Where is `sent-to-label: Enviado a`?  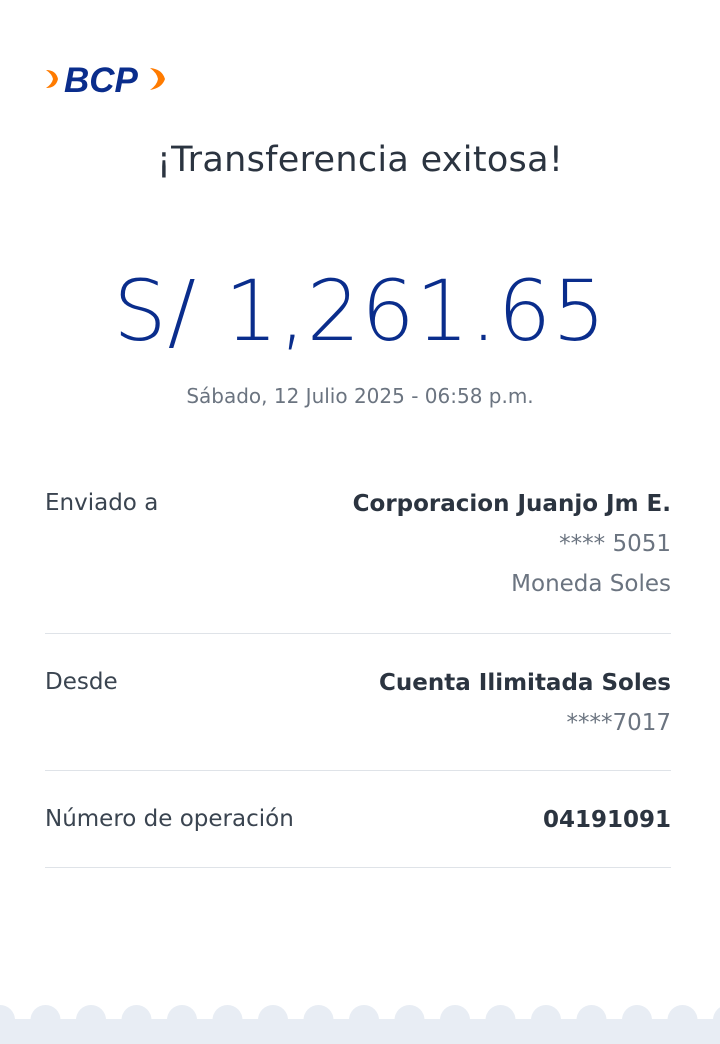
sent-to-label: Enviado a is located at coordinates (102, 503).